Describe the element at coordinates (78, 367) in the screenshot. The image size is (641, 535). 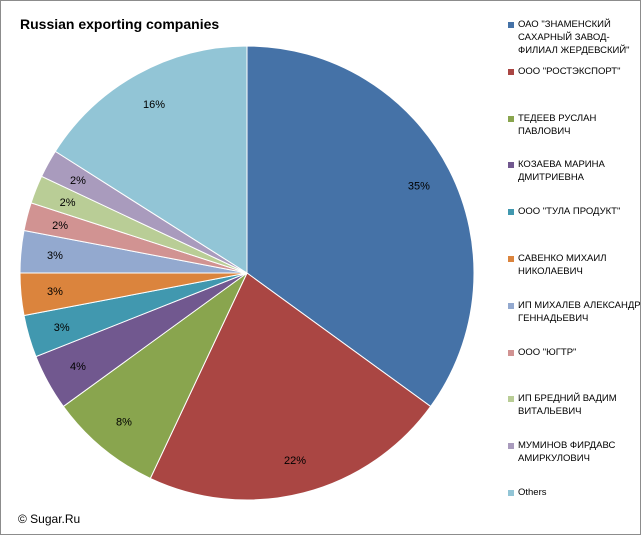
I see `pie-data-label-3: 4%` at that location.